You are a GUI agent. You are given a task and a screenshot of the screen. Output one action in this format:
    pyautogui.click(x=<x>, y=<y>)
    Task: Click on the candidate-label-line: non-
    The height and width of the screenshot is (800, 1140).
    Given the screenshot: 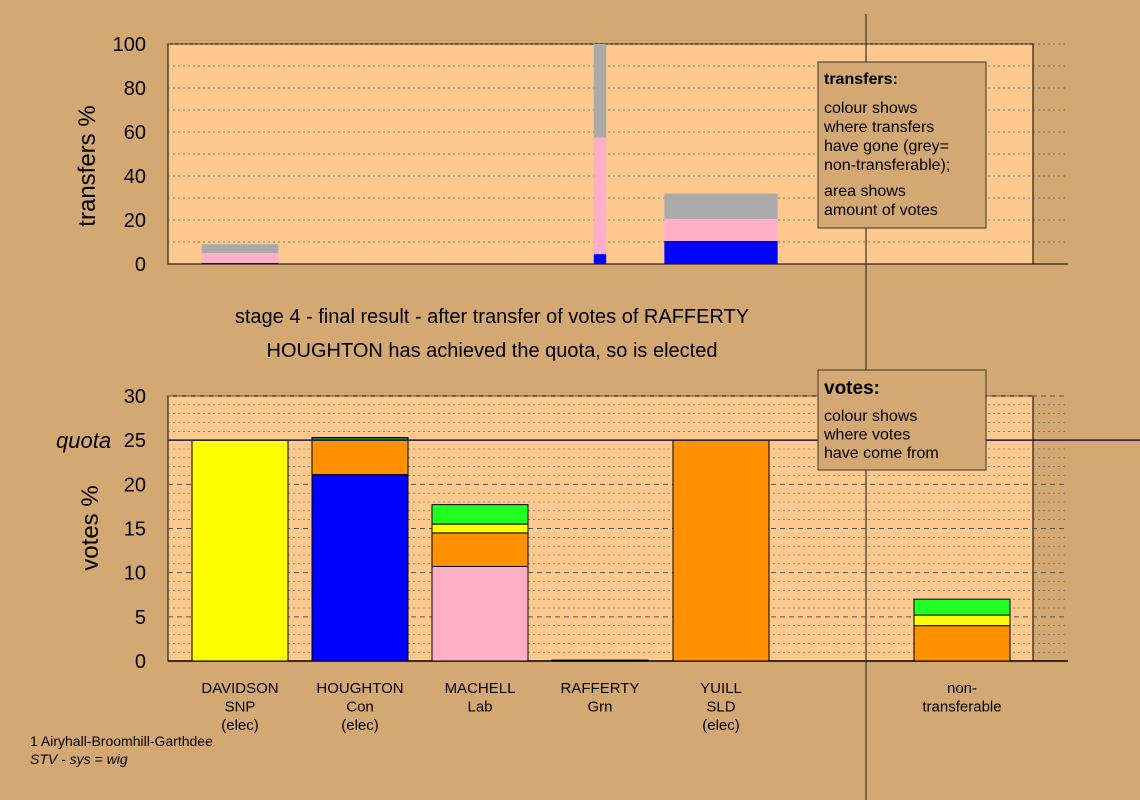 What is the action you would take?
    pyautogui.click(x=962, y=688)
    